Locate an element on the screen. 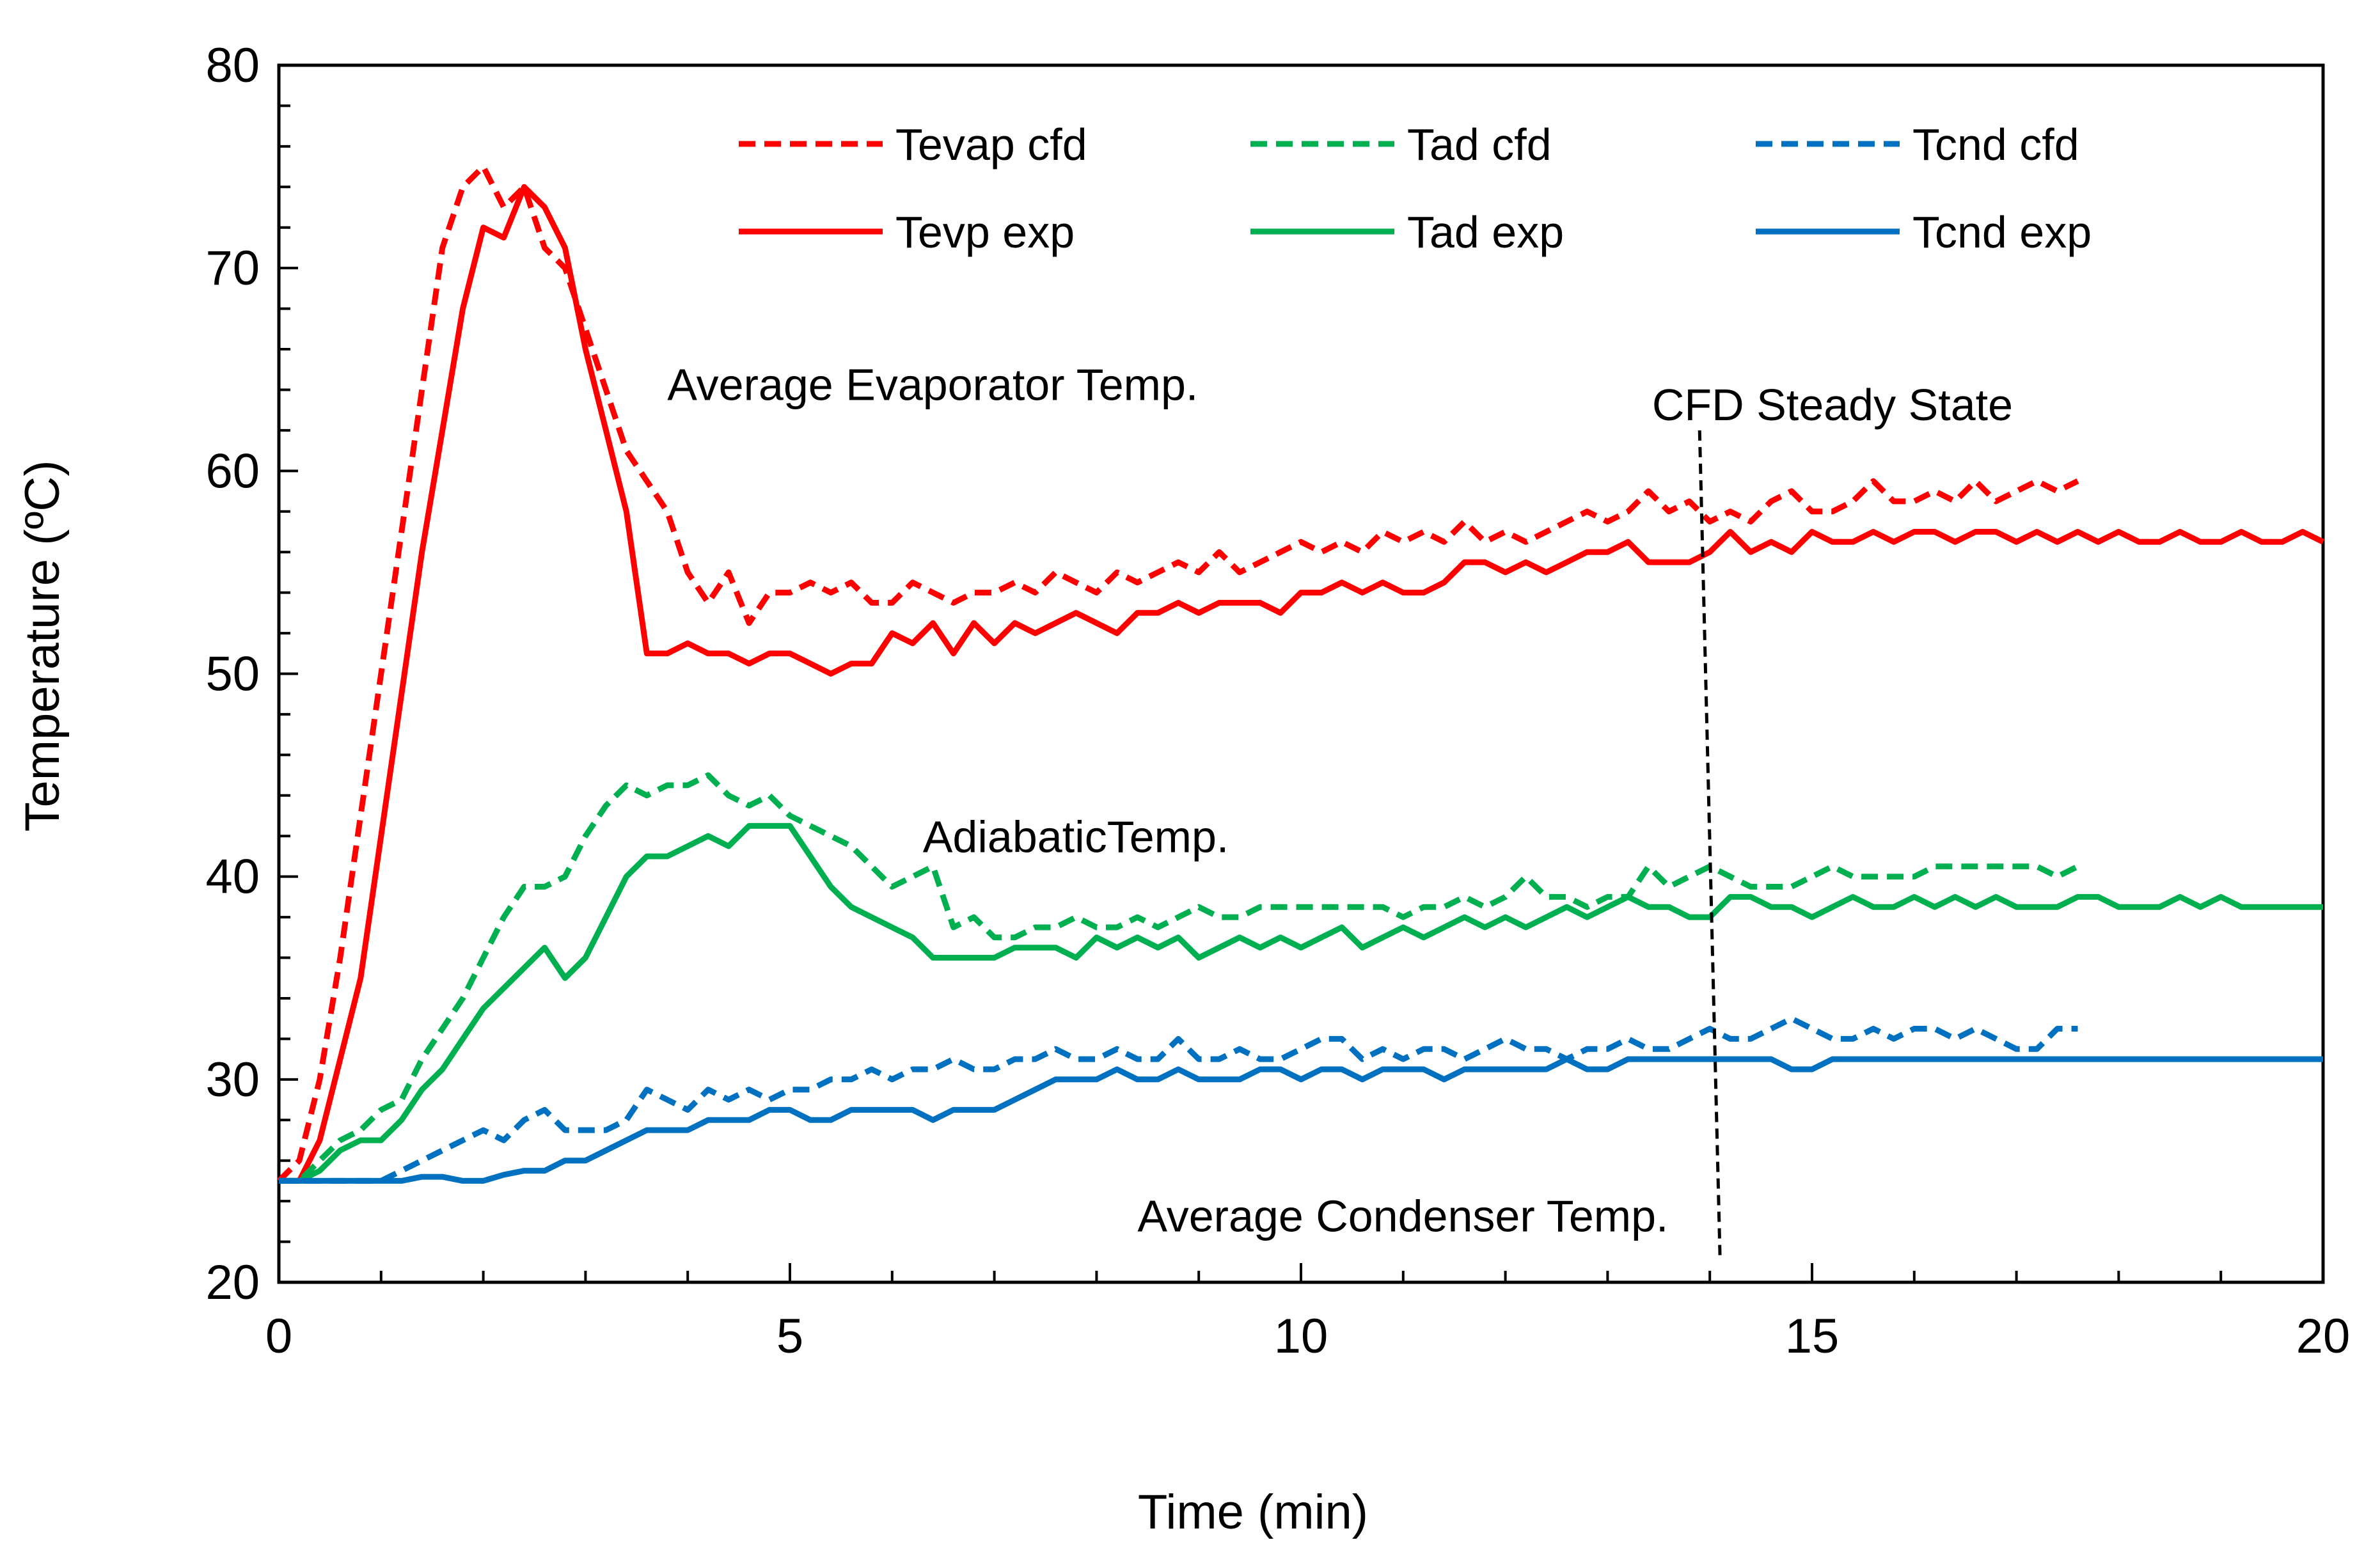 The width and height of the screenshot is (2380, 1556). x-axis-label: Time (min) is located at coordinates (1253, 1512).